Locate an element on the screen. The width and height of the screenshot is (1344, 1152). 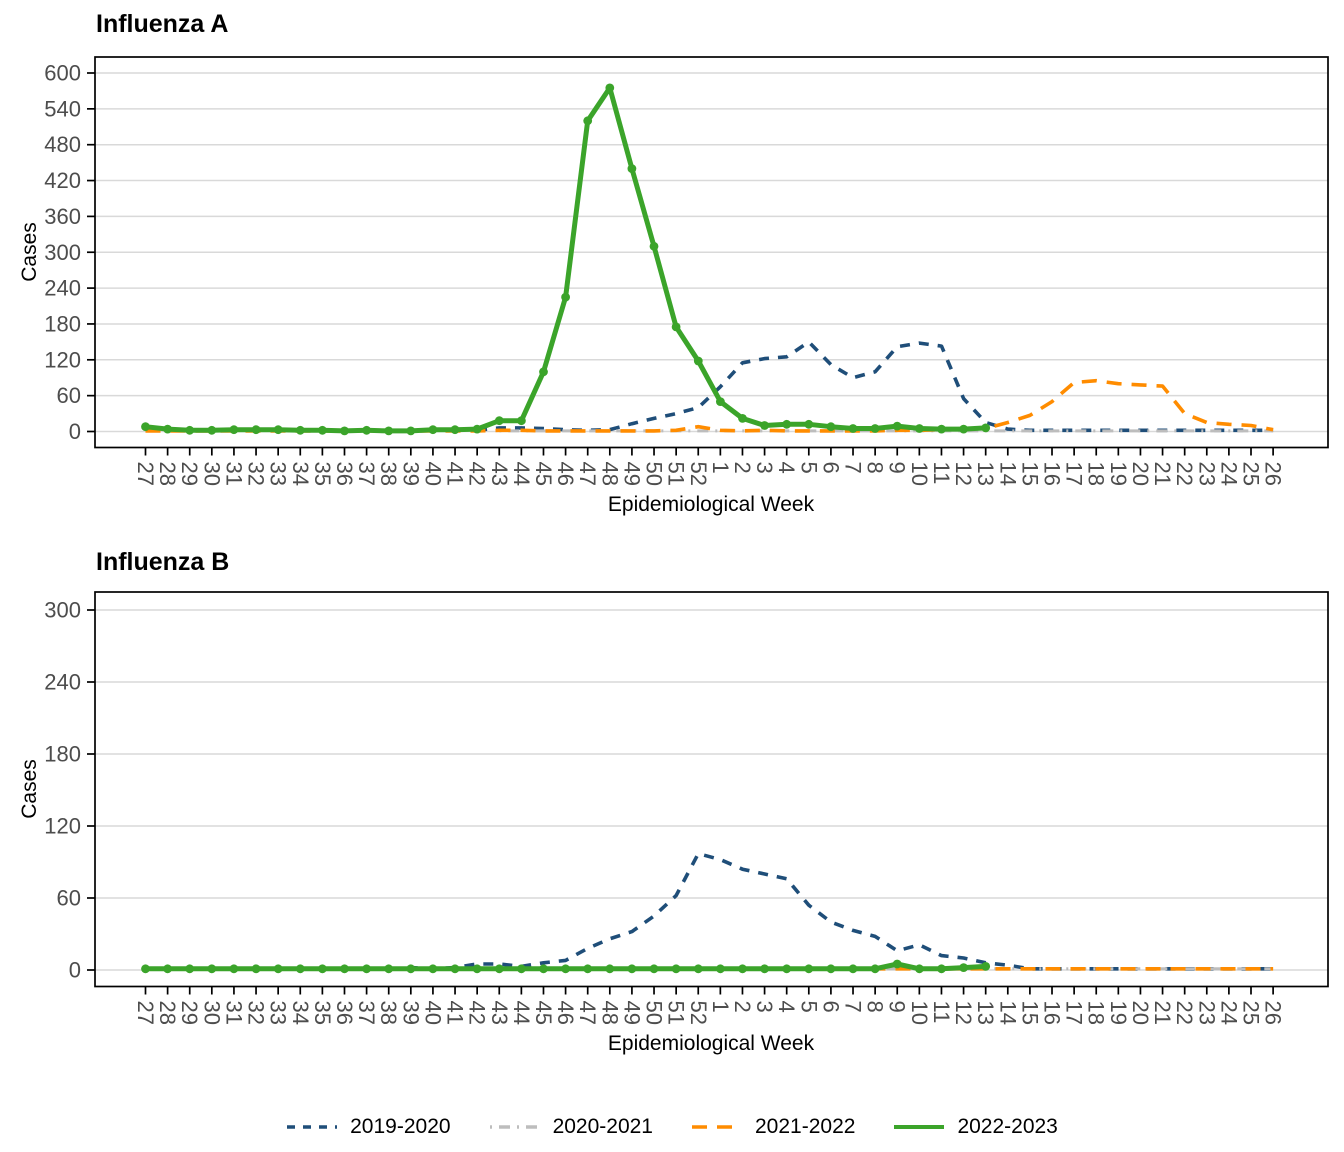
x-tick-label: 4 is located at coordinates (786, 1007).